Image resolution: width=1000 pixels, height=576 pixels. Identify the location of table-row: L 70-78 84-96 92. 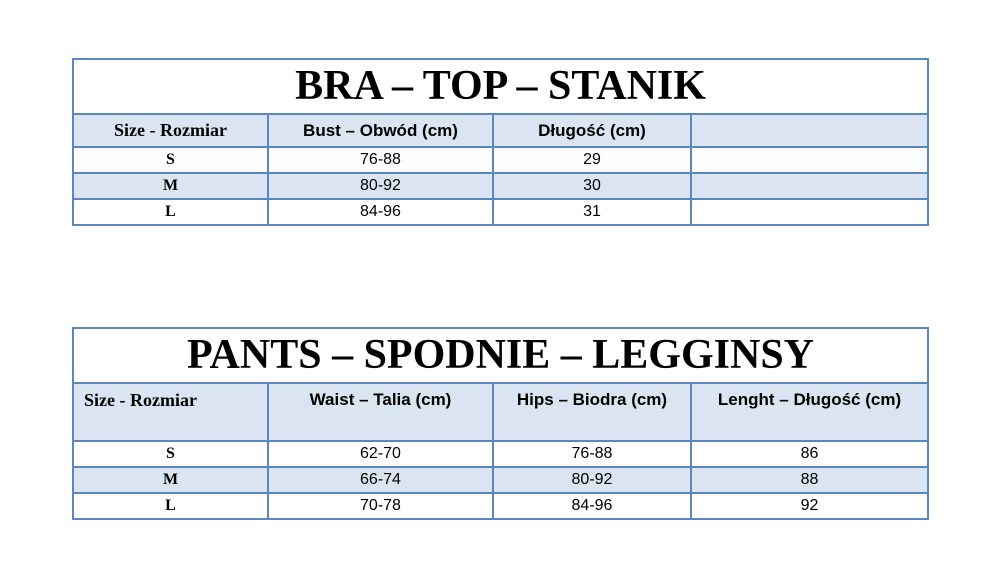
(501, 506).